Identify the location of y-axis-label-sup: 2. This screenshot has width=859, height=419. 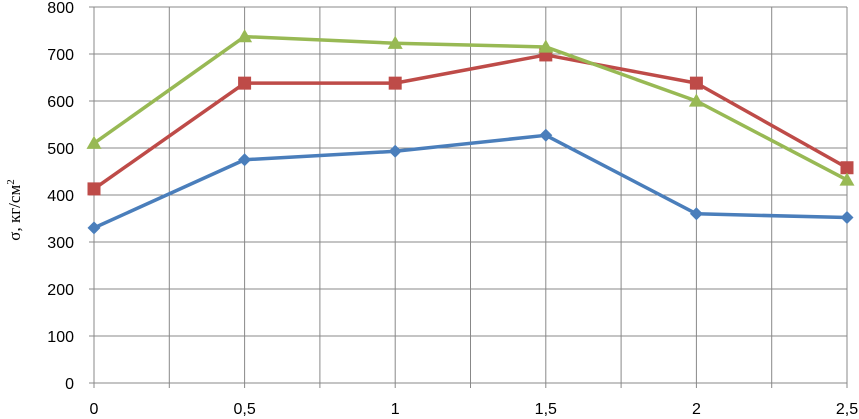
(11, 182).